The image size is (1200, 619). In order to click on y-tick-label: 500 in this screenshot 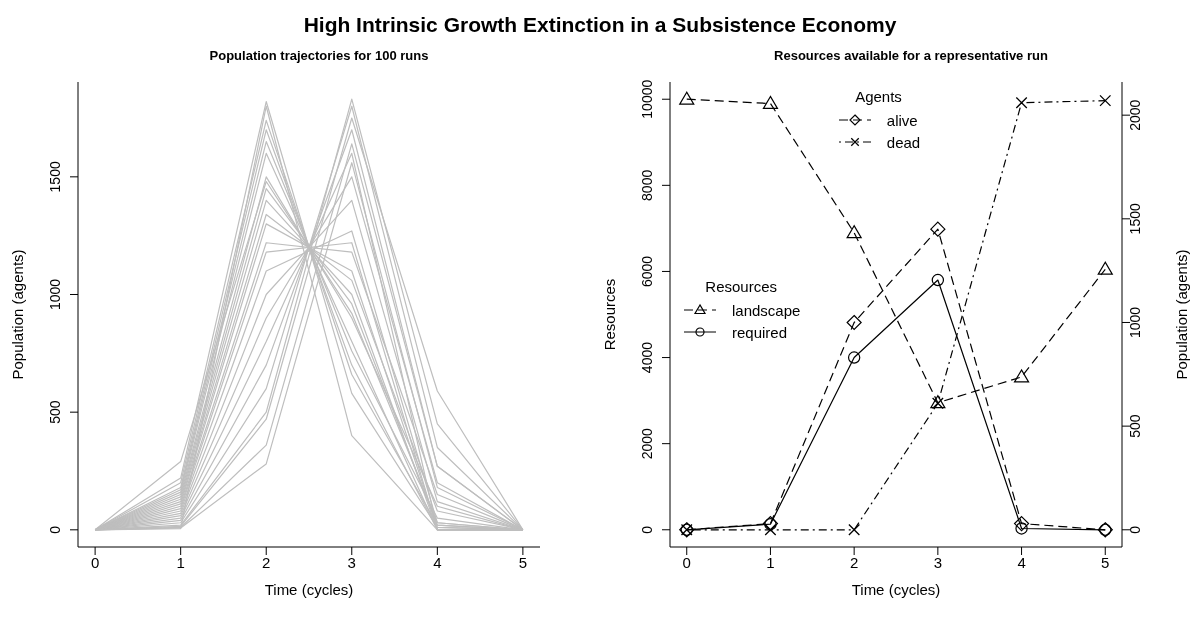, I will do `click(55, 412)`.